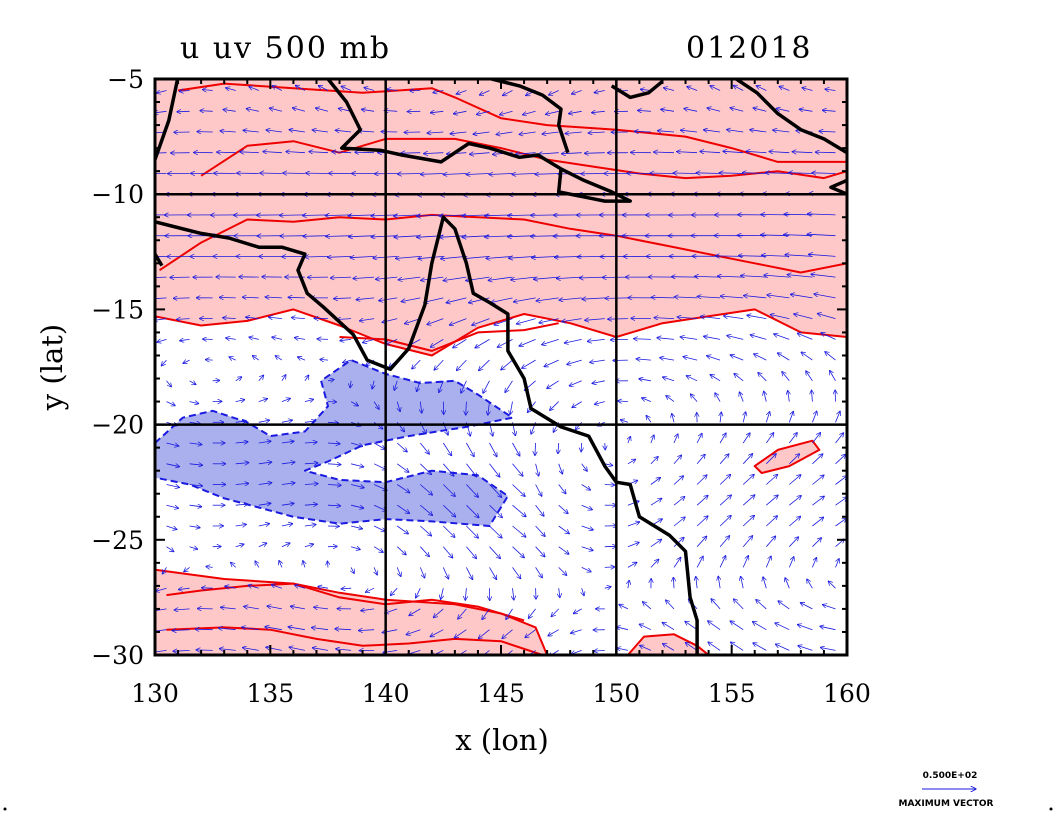  I want to click on y-tick-label: −30, so click(117, 655).